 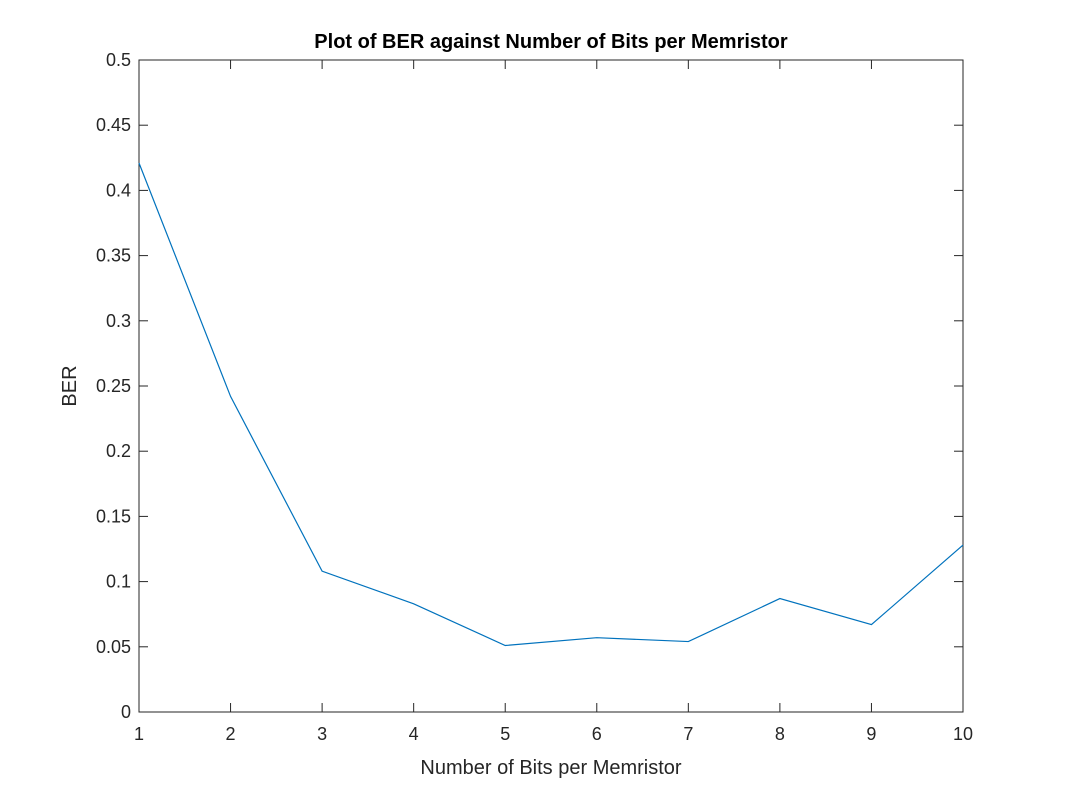 I want to click on x-tick-label: 9, so click(x=871, y=734).